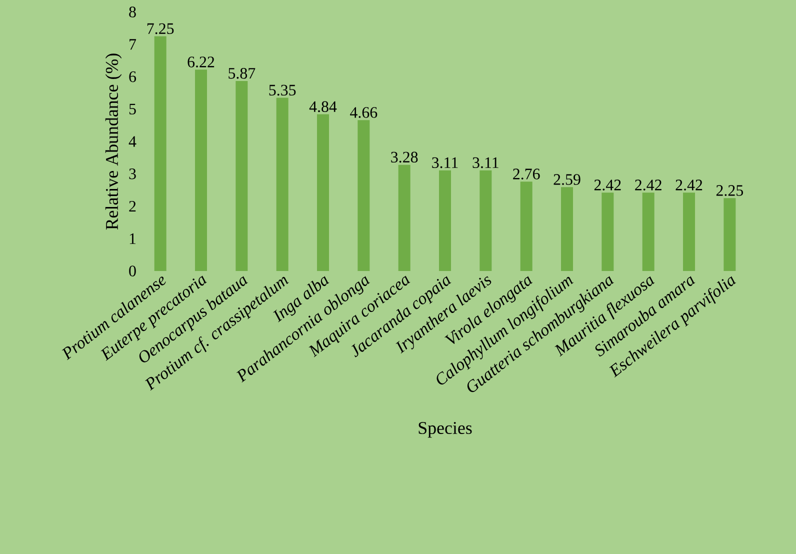 This screenshot has width=796, height=554. I want to click on data-label: 4.66, so click(364, 112).